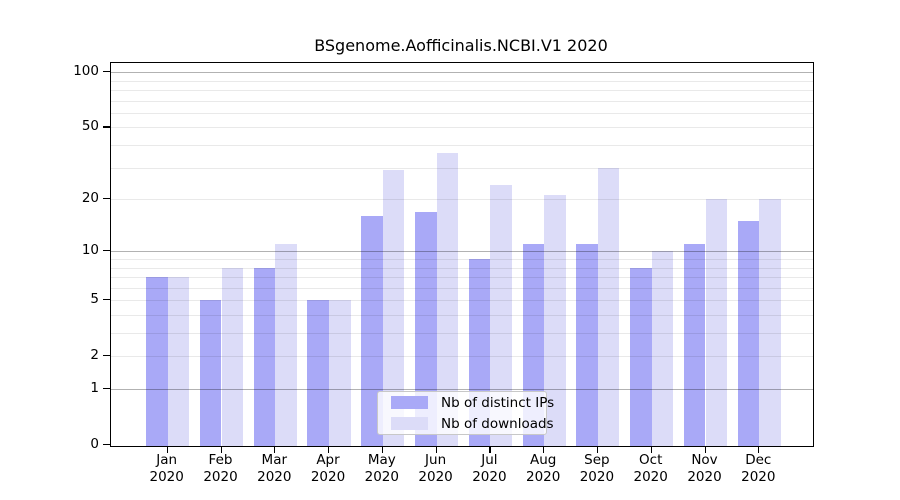  I want to click on bar-distinct-ips-may, so click(372, 331).